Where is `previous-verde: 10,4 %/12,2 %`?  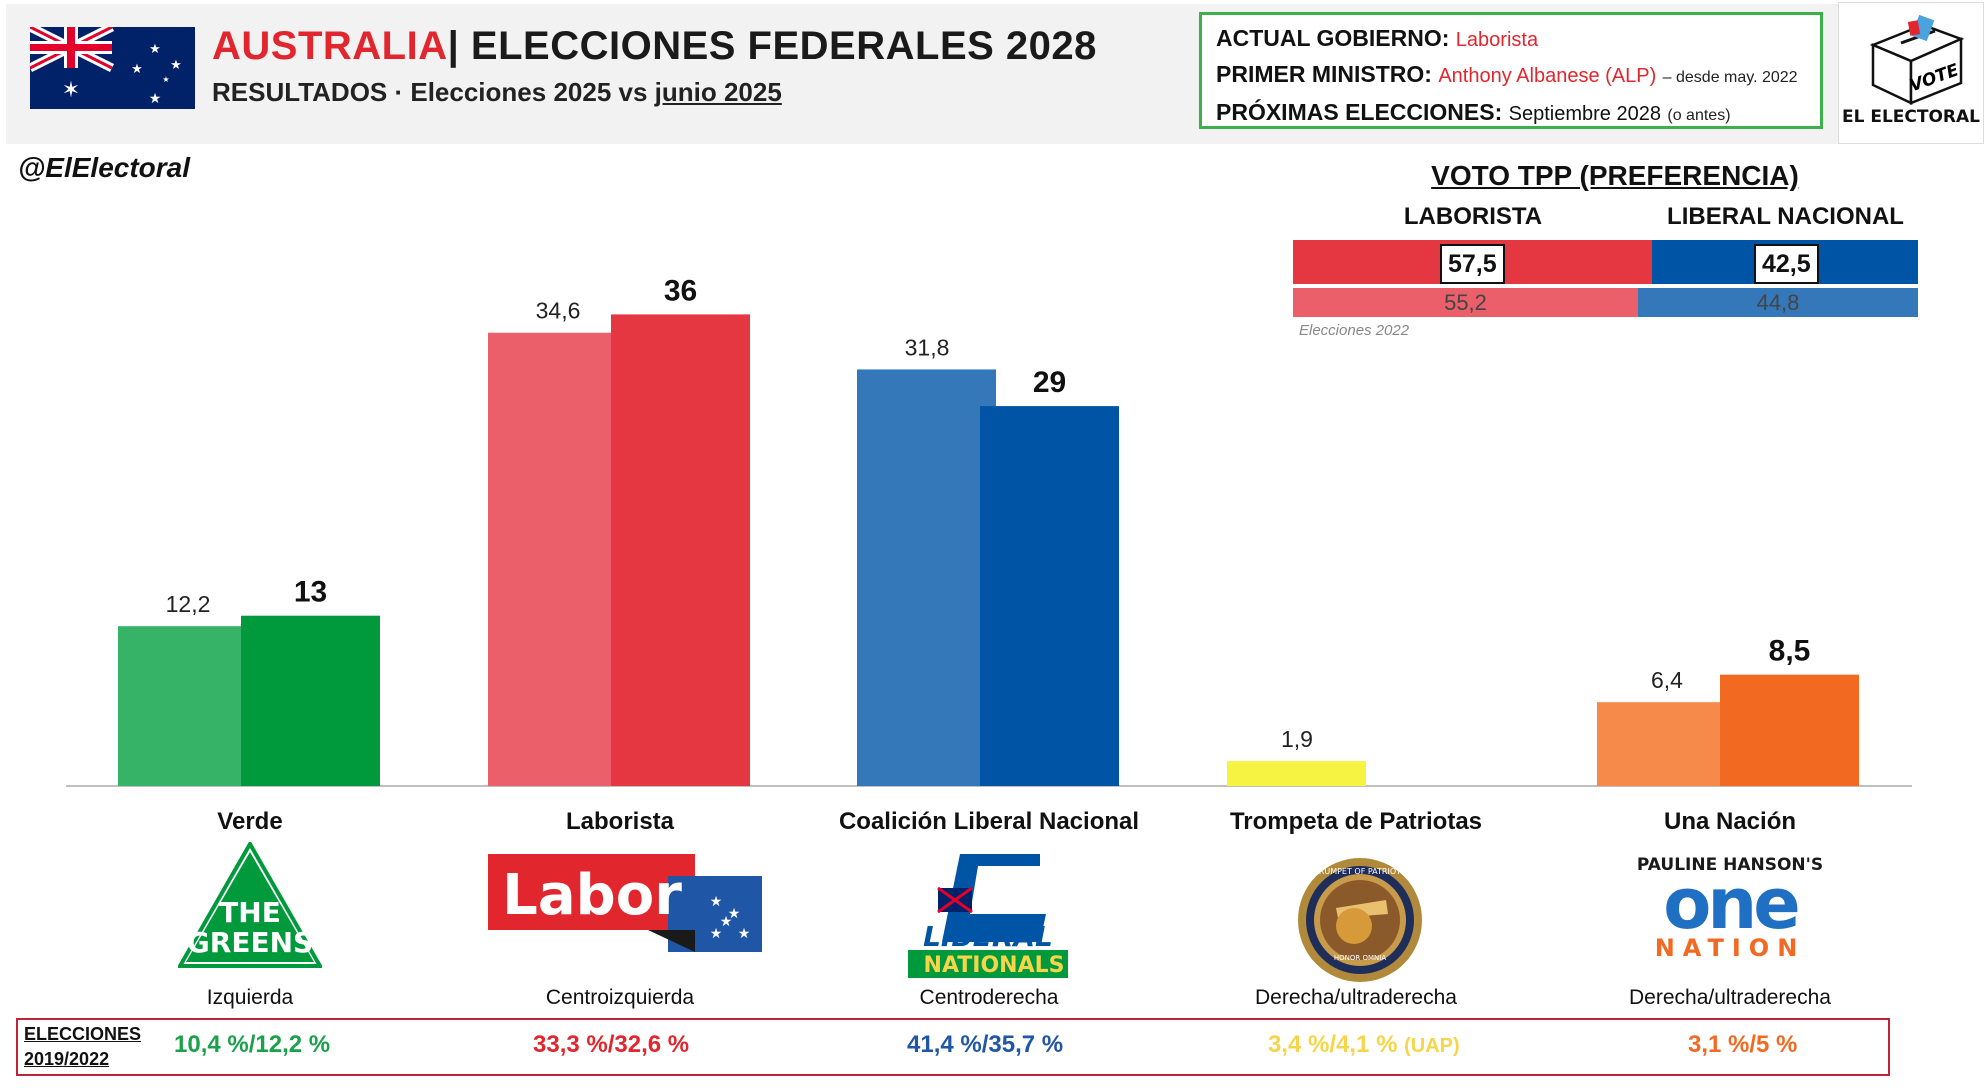
previous-verde: 10,4 %/12,2 % is located at coordinates (252, 1044).